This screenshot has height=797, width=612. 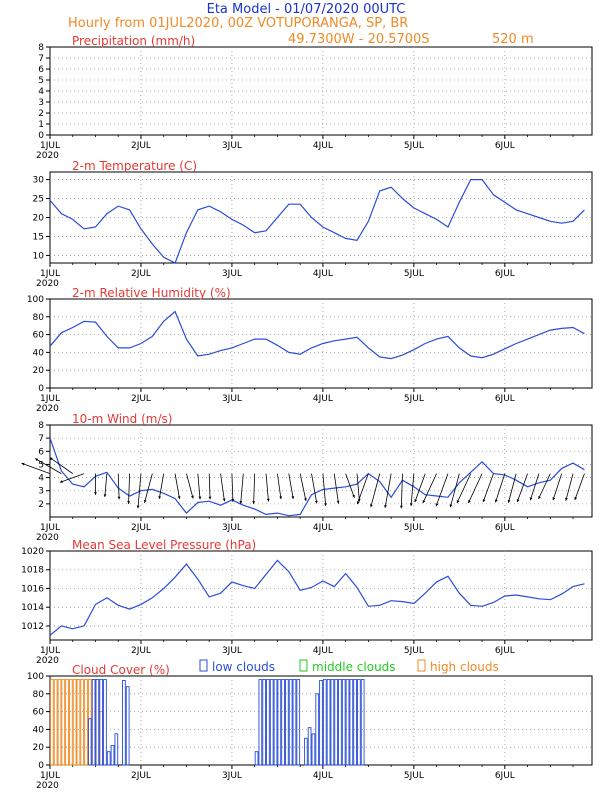 I want to click on panel-title: Mean Sea Level Pressure (hPa), so click(x=164, y=545).